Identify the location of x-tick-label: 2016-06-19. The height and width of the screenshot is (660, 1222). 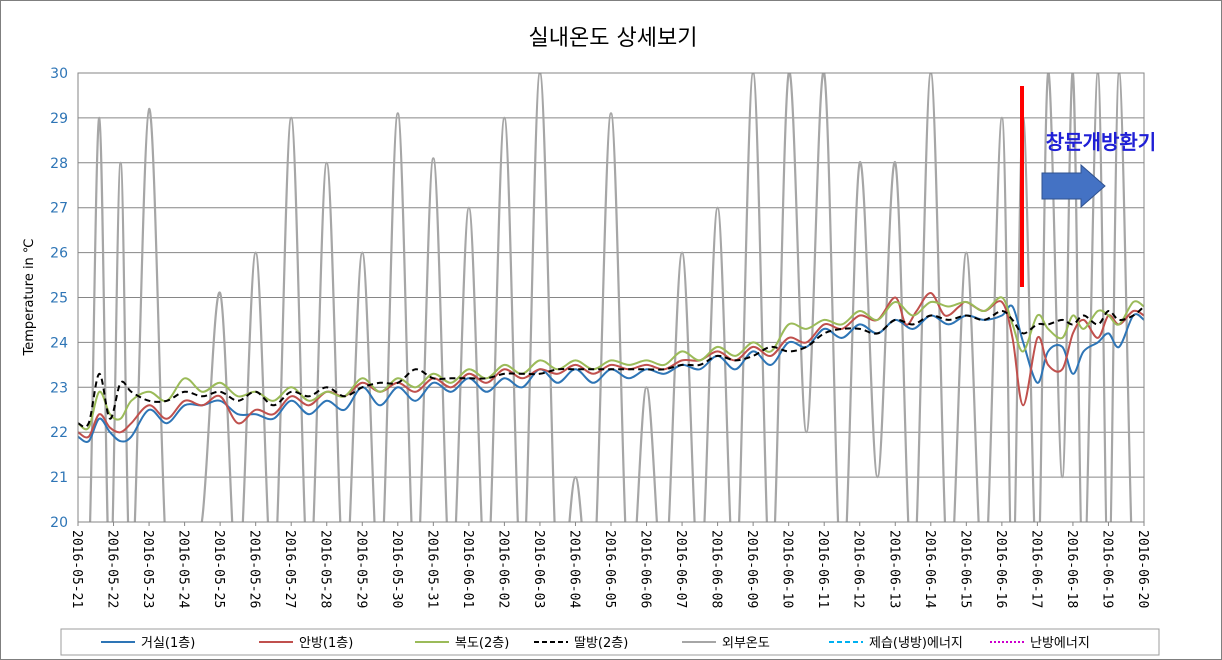
(1106, 569).